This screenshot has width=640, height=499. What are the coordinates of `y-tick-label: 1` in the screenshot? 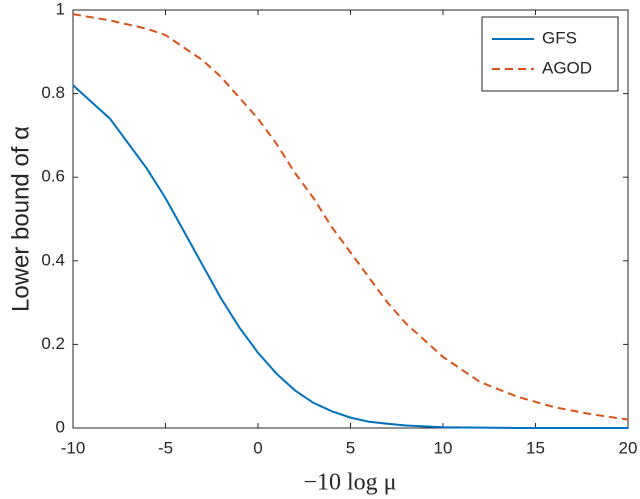 It's located at (60, 9).